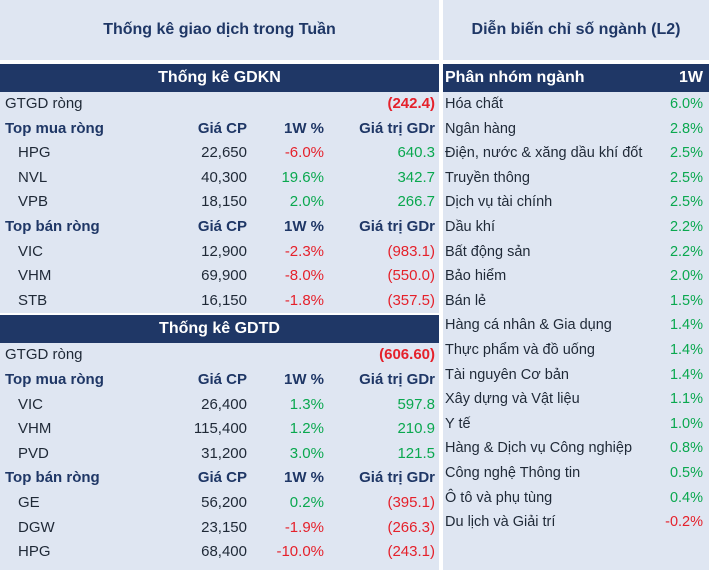  Describe the element at coordinates (33, 177) in the screenshot. I see `ticker: NVL` at that location.